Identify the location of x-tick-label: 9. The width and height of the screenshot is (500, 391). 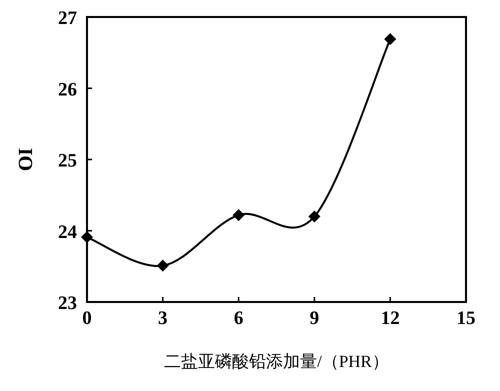
(315, 318).